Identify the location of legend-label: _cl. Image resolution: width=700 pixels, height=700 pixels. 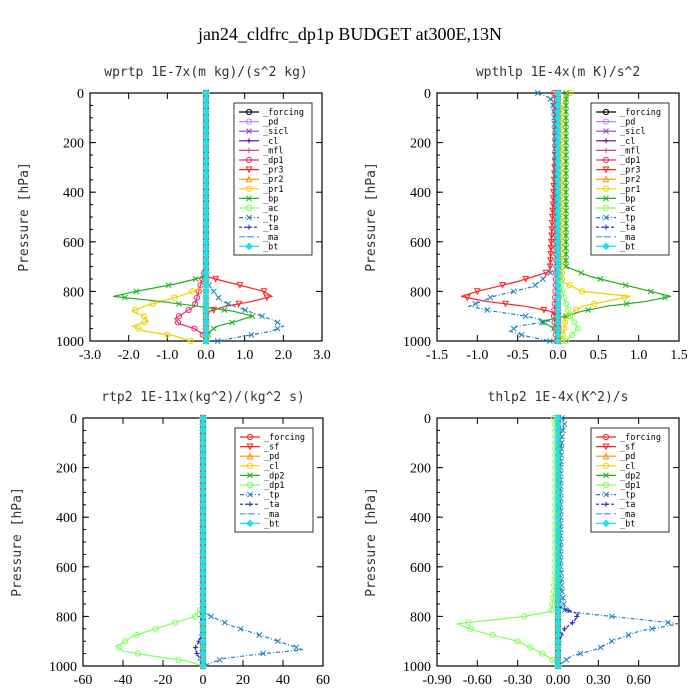
(271, 467).